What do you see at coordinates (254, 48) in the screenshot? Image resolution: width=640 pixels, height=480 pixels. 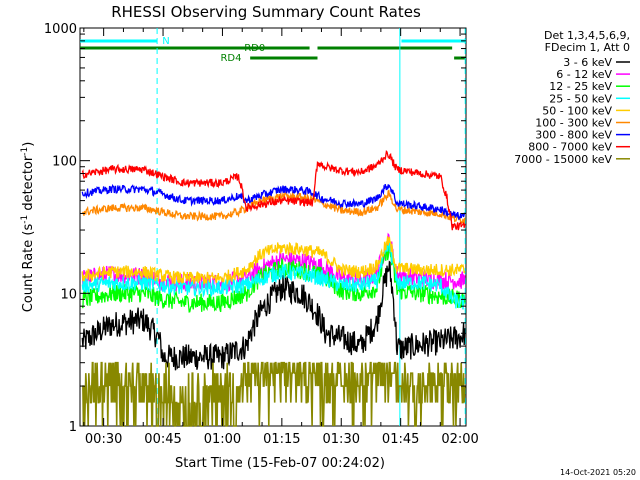 I see `status-bar-label: RD0` at bounding box center [254, 48].